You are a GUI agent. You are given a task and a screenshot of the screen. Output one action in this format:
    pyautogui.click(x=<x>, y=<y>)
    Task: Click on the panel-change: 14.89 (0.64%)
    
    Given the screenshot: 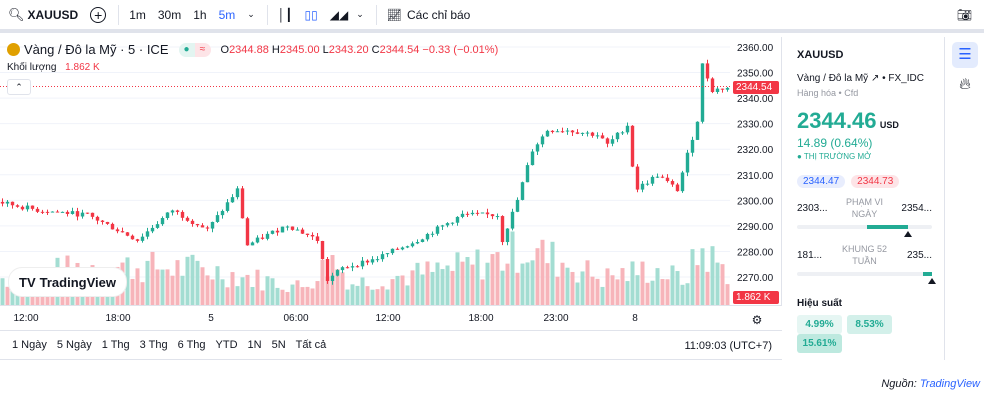 What is the action you would take?
    pyautogui.click(x=835, y=143)
    